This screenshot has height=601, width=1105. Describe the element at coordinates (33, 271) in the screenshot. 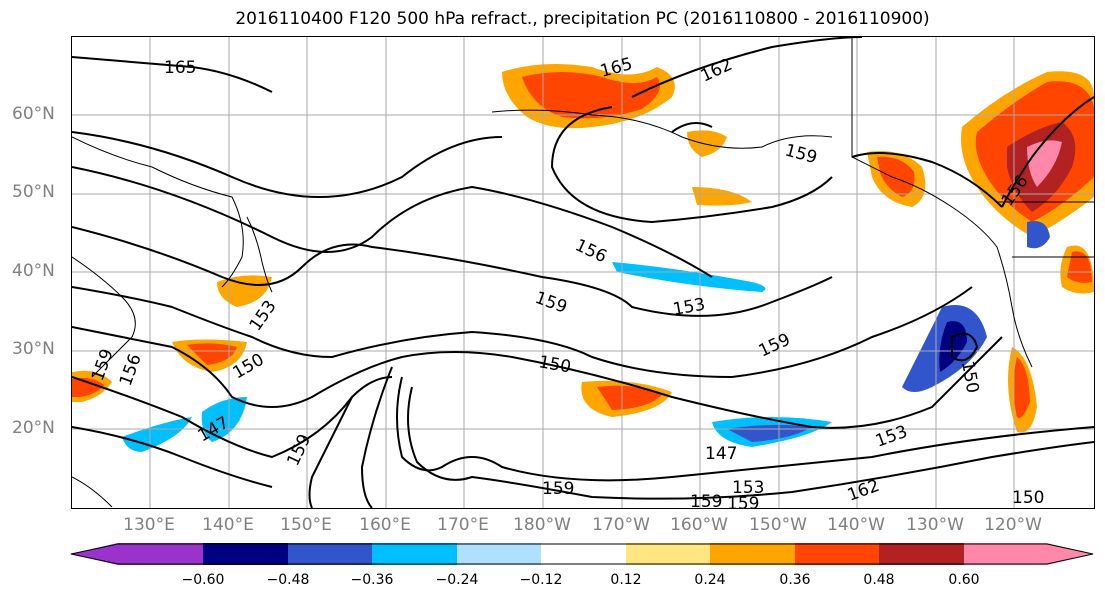

I see `lat-label: 40°N` at that location.